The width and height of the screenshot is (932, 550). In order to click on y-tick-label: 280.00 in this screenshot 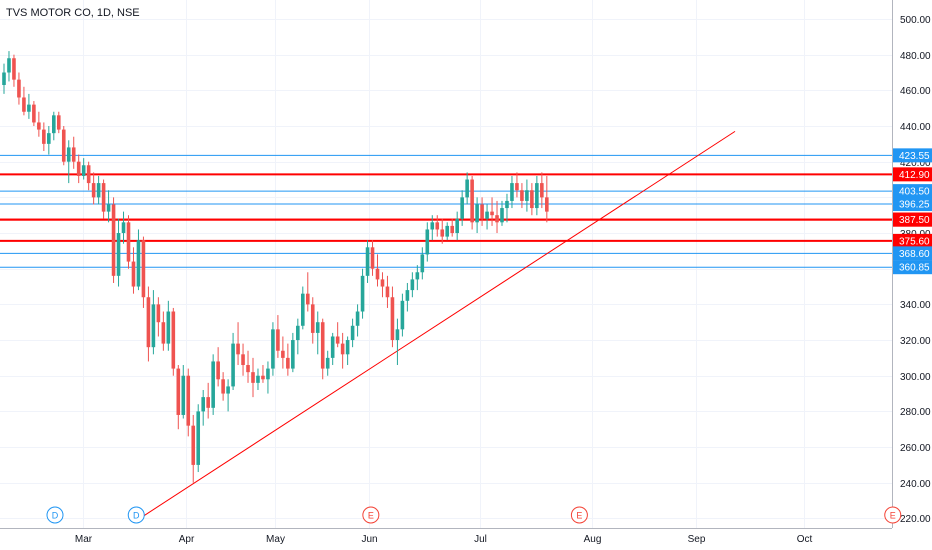, I will do `click(915, 412)`.